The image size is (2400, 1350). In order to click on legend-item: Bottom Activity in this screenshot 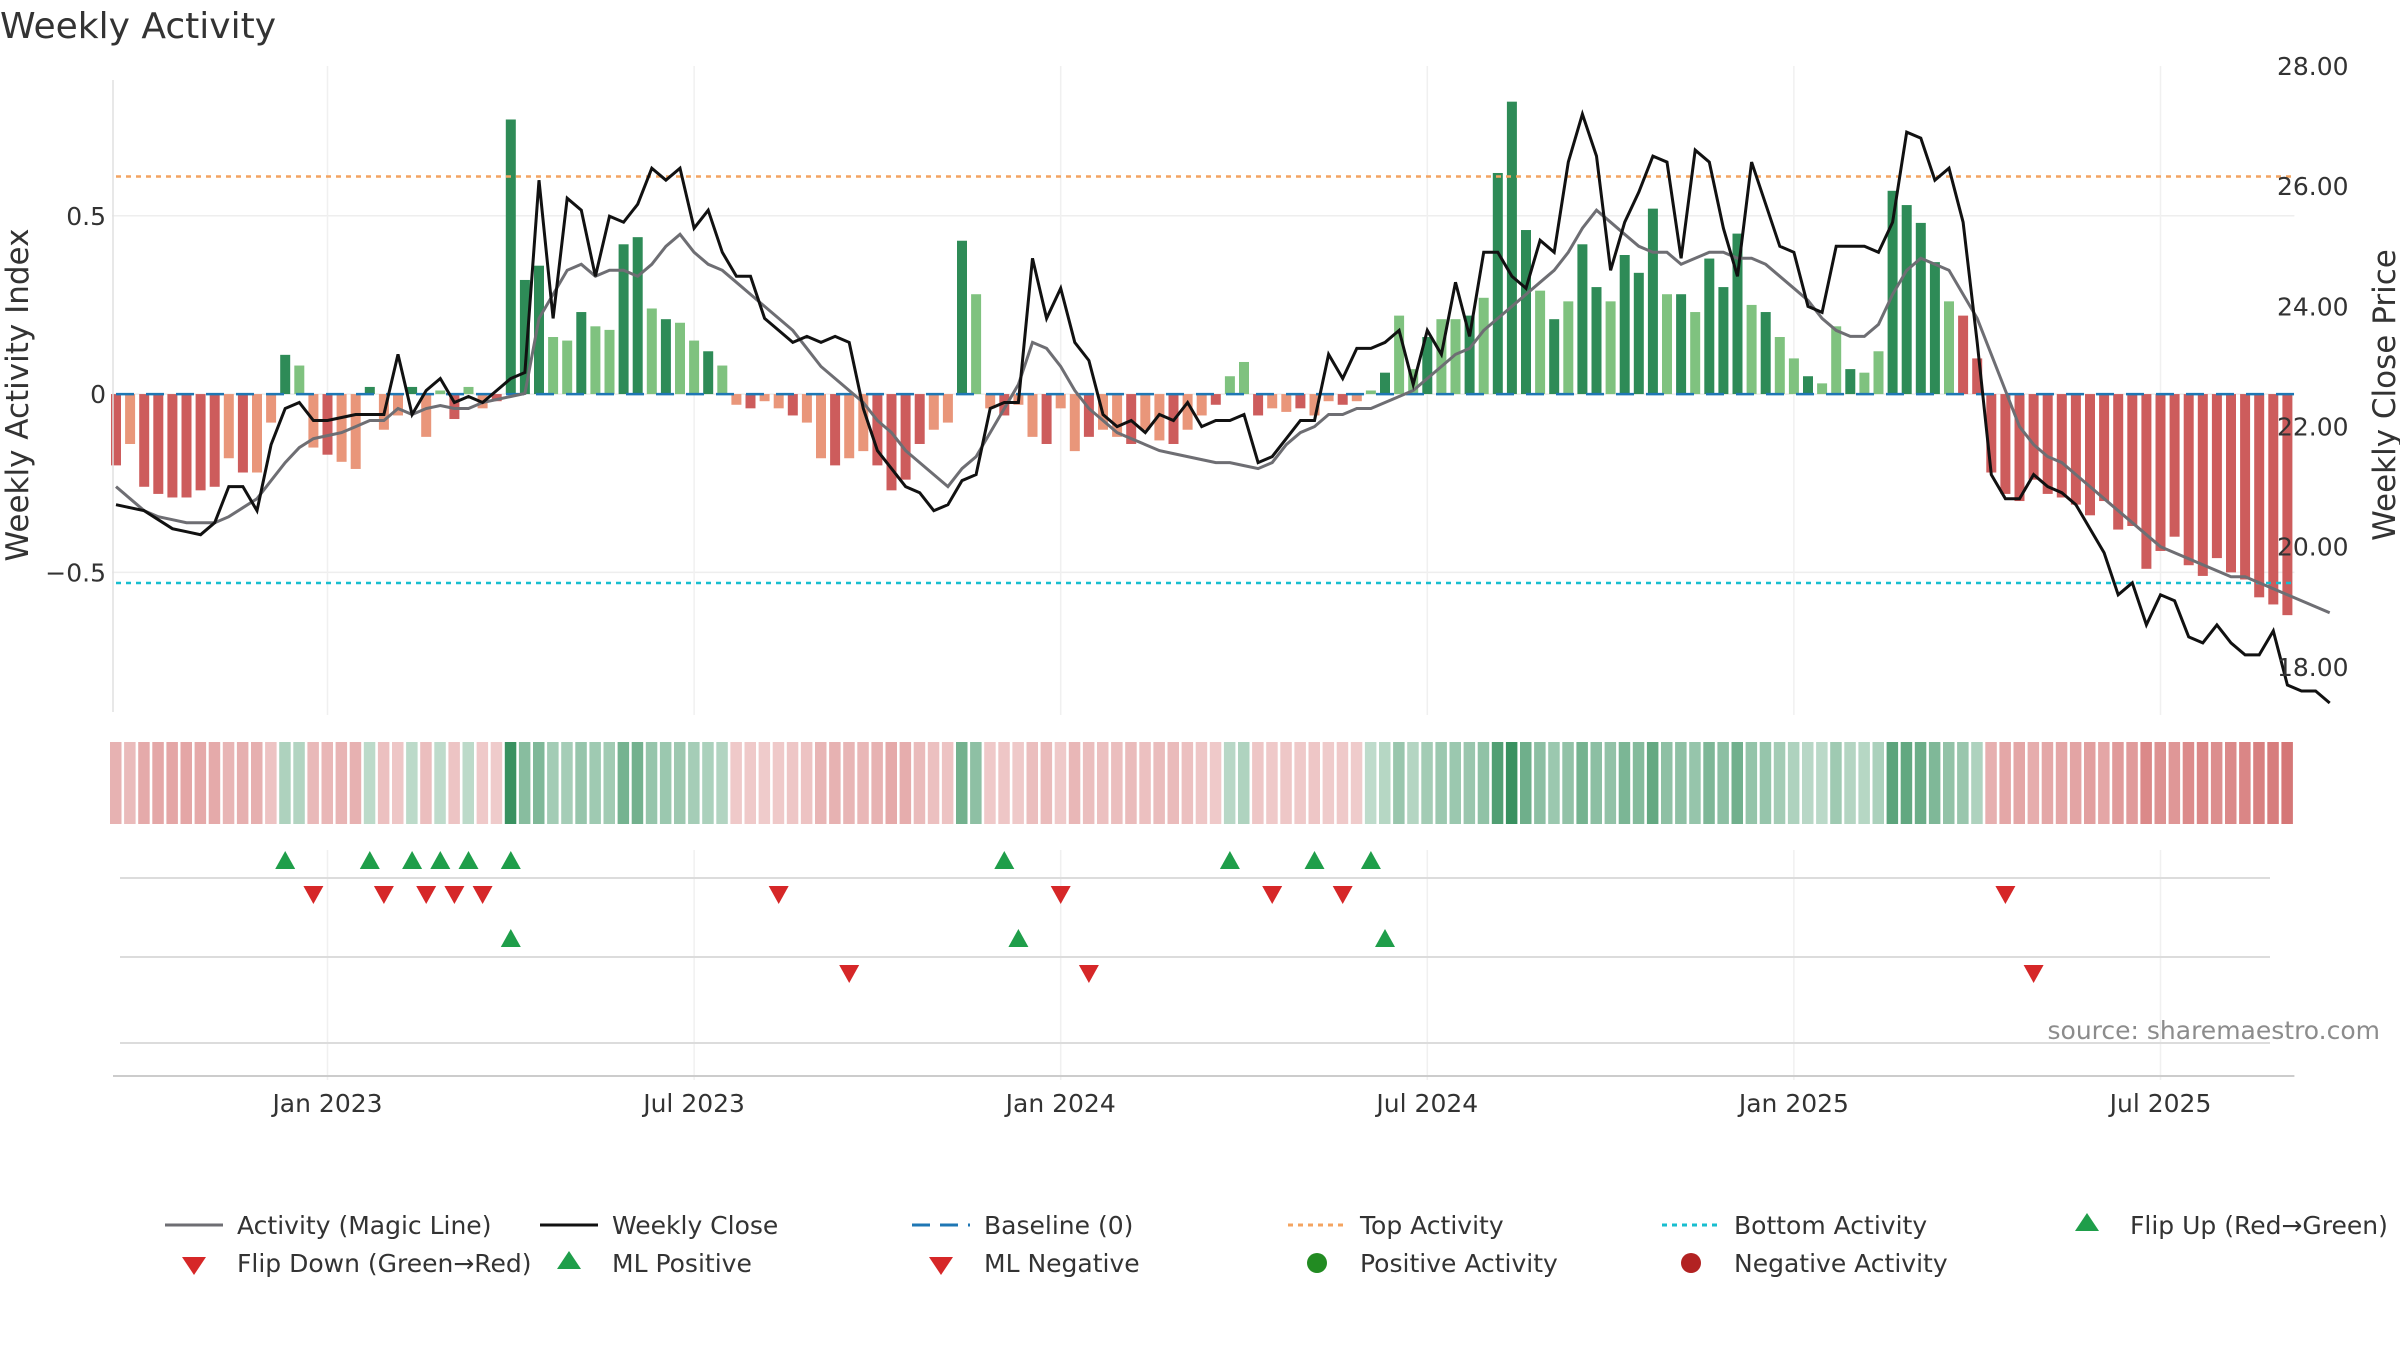, I will do `click(1794, 1225)`.